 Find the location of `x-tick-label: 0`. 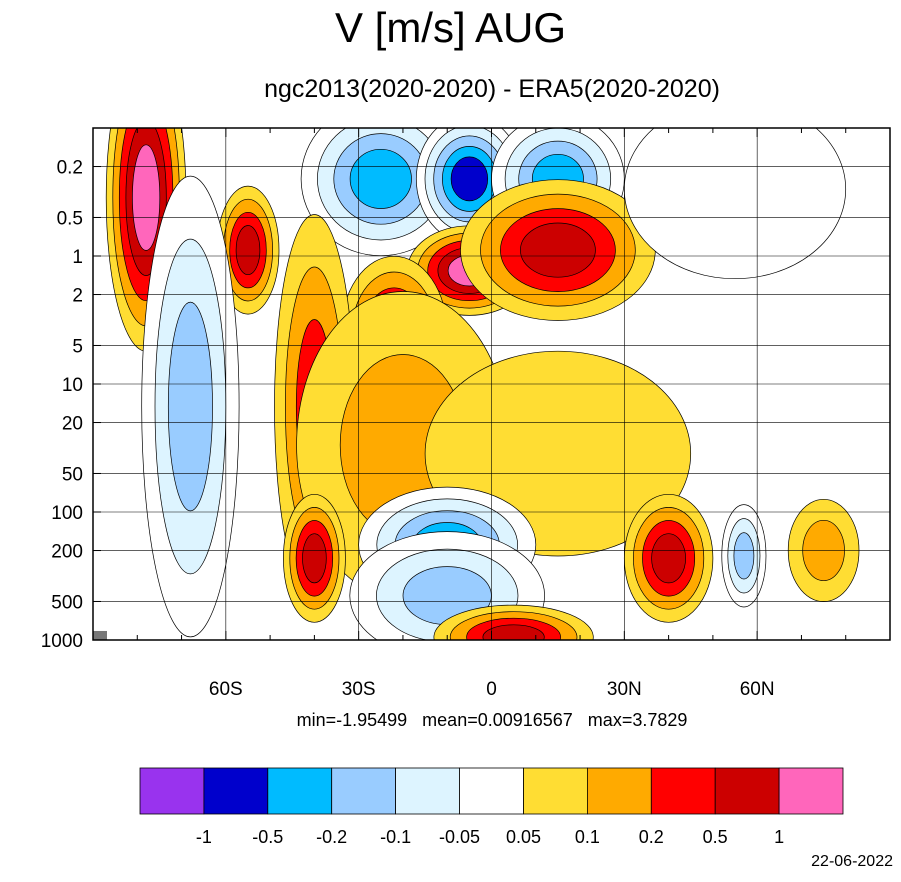

x-tick-label: 0 is located at coordinates (491, 689).